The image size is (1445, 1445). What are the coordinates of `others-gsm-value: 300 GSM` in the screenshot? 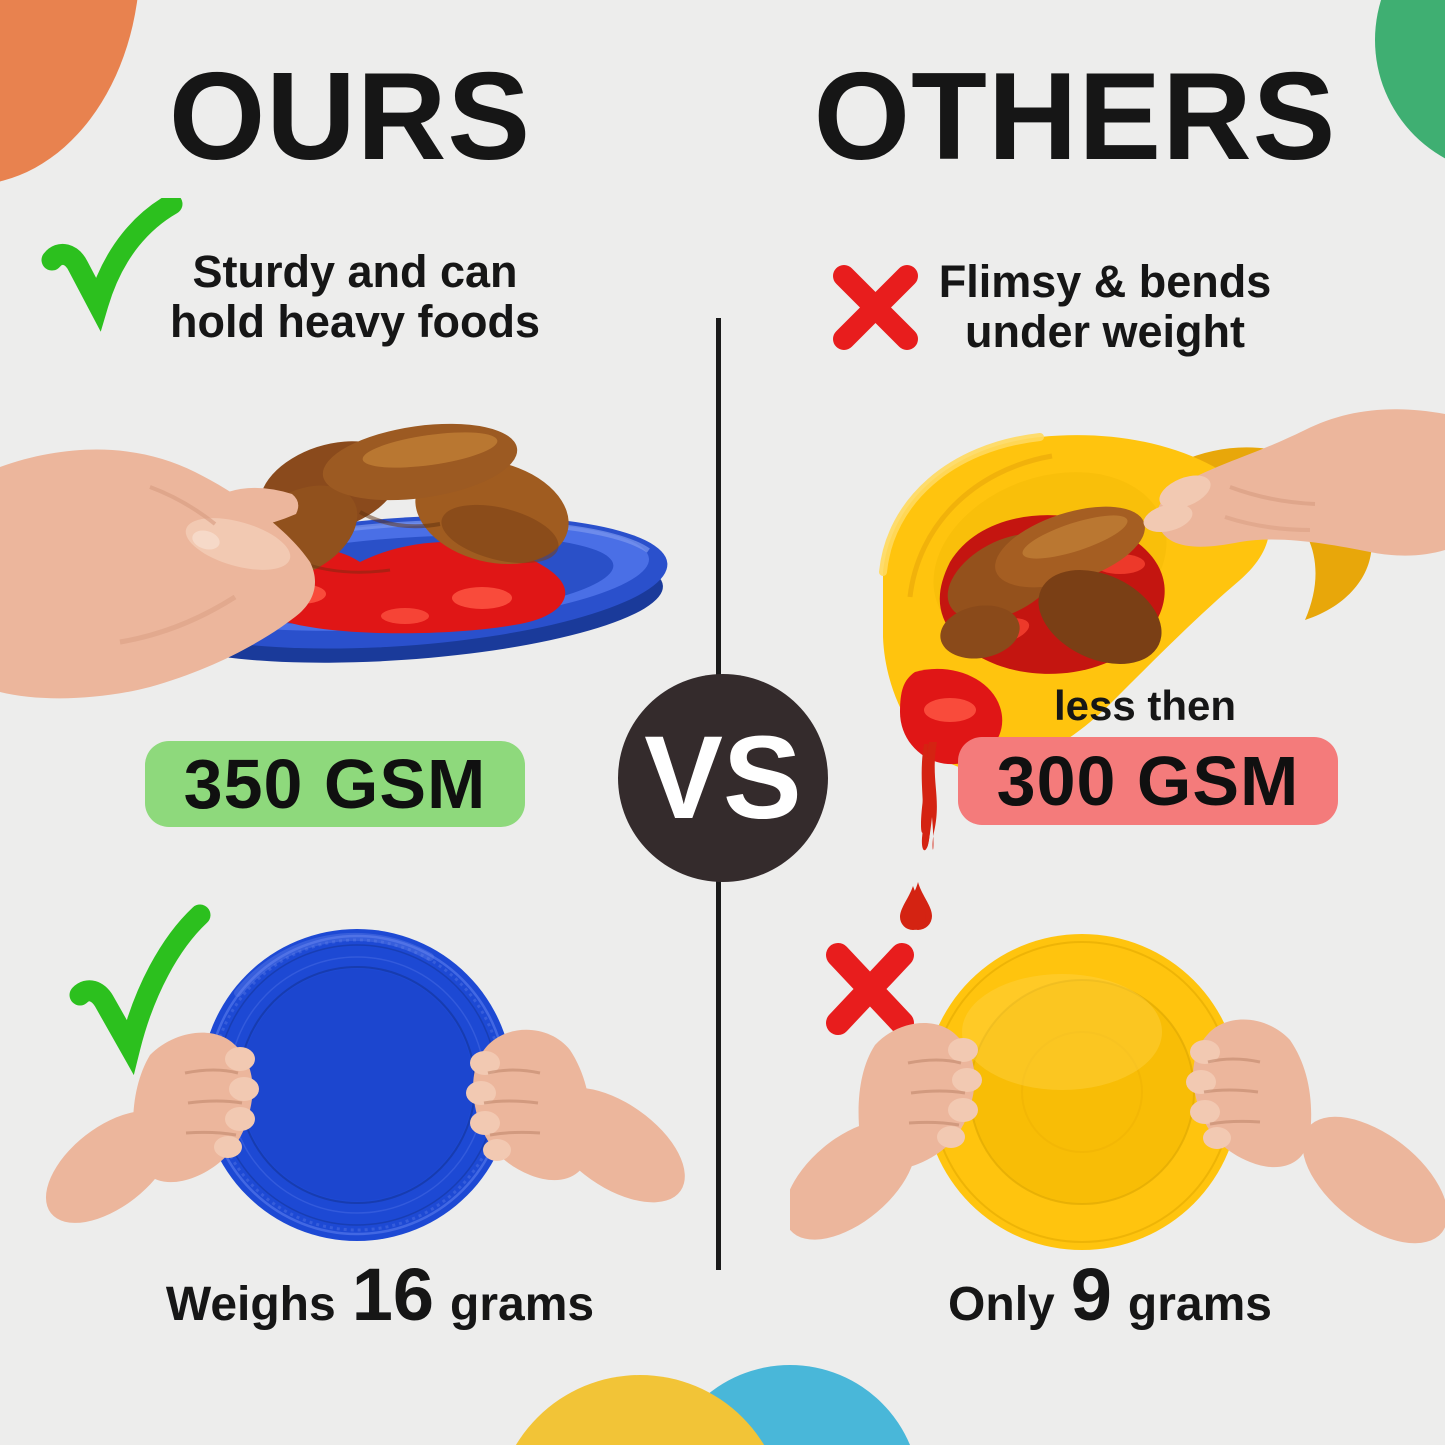 It's located at (1148, 781).